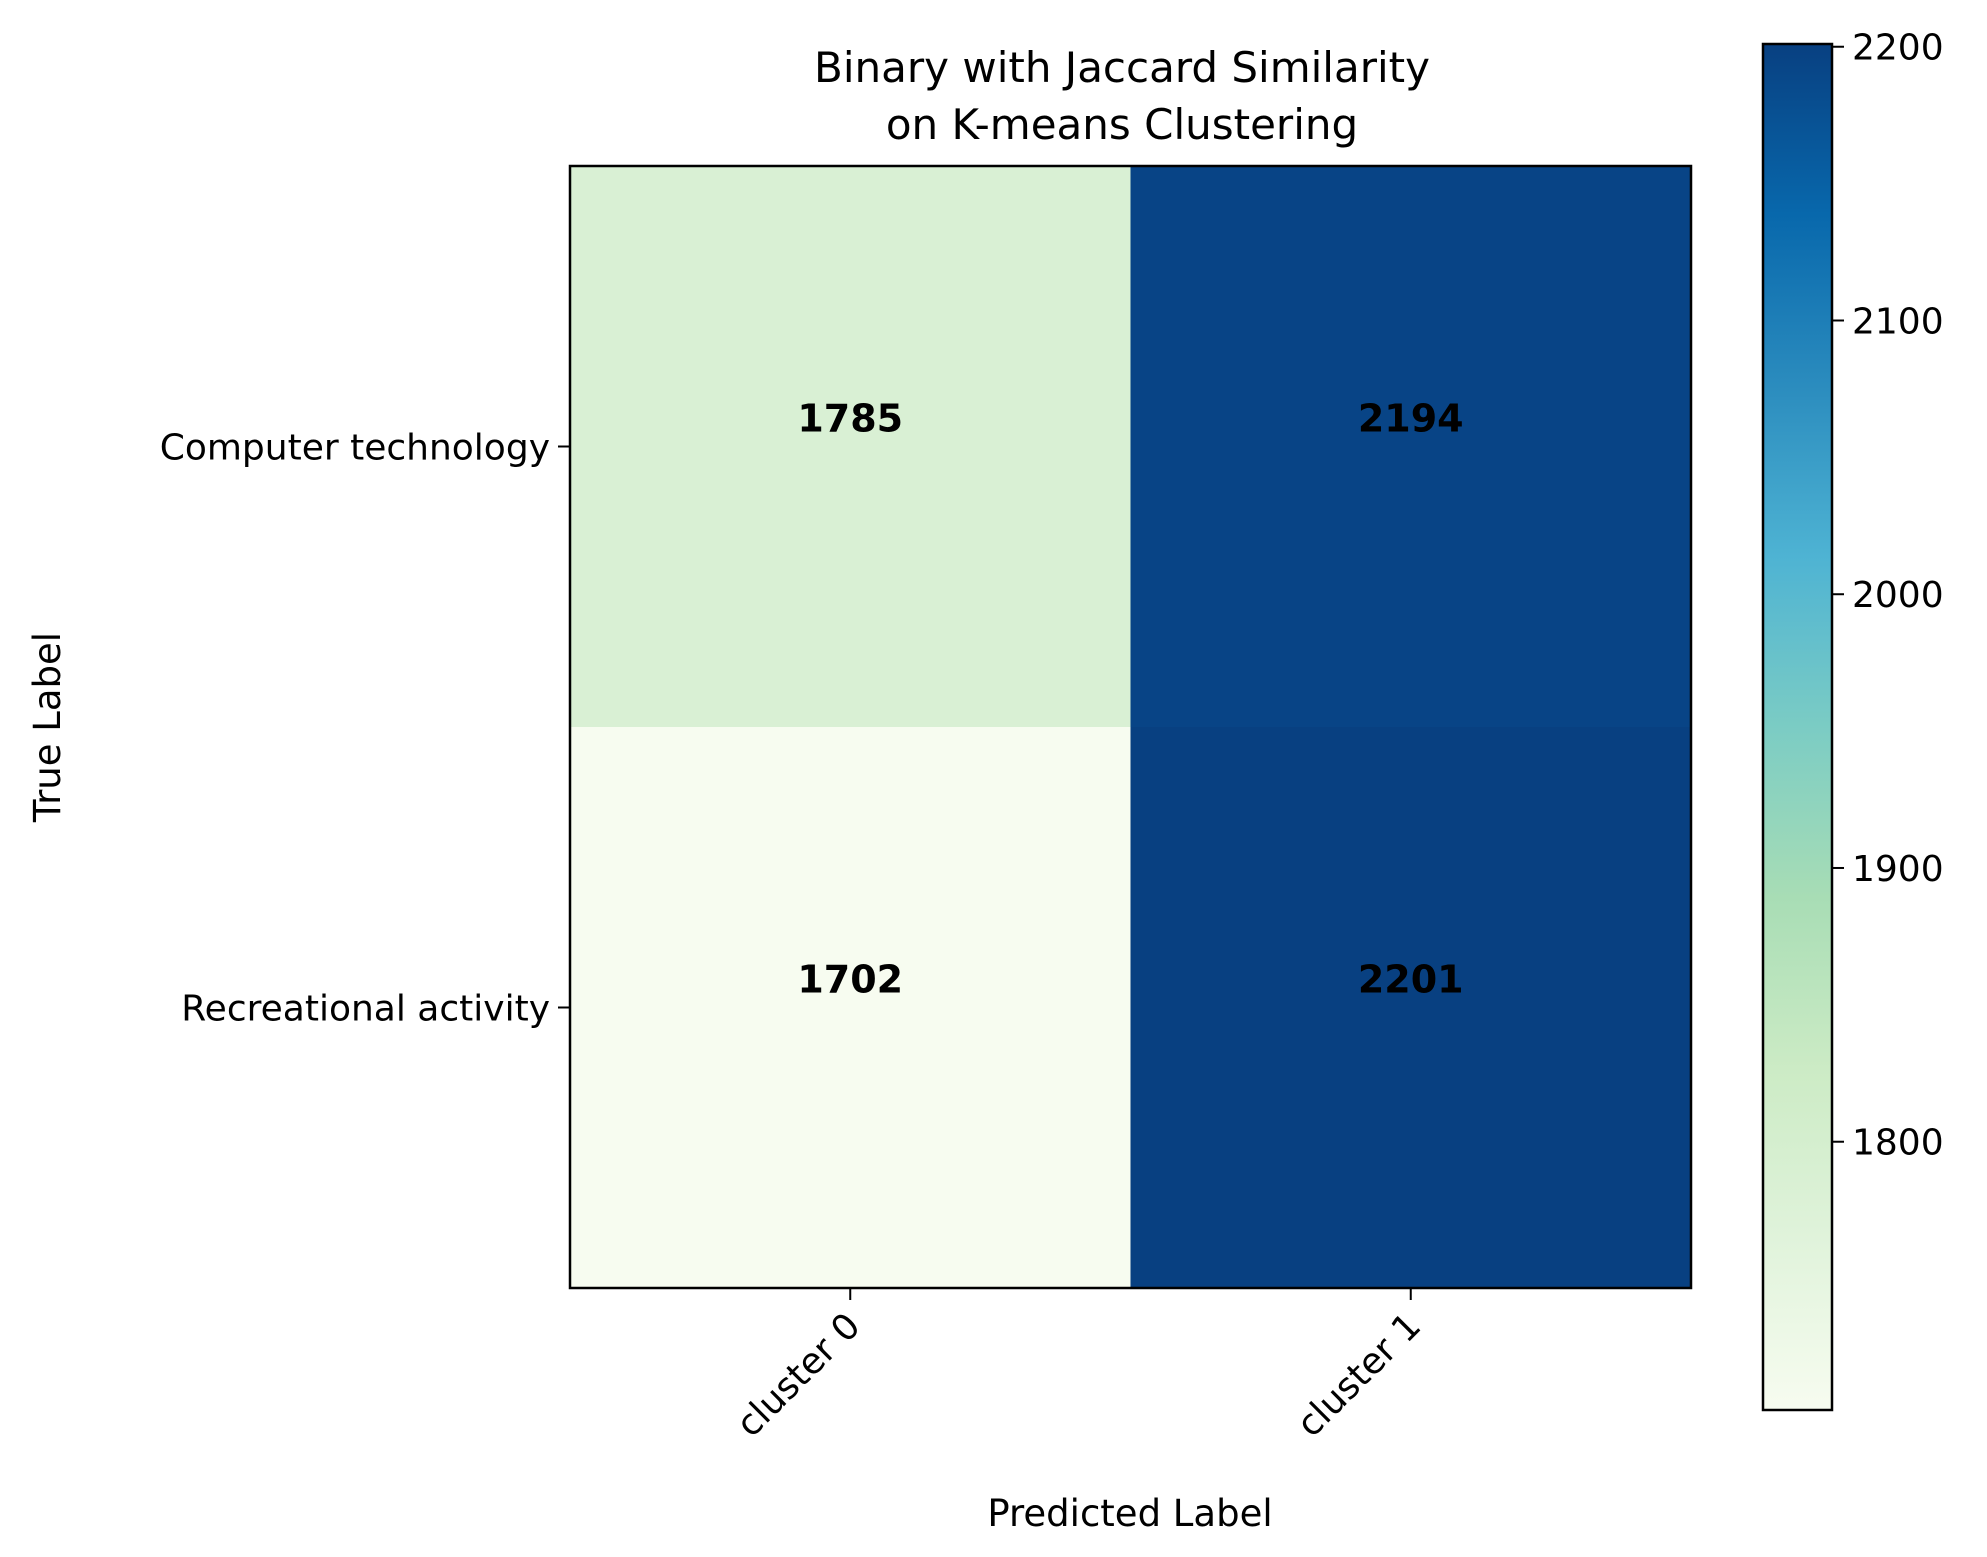 The image size is (1987, 1557). Describe the element at coordinates (1122, 67) in the screenshot. I see `chart-title-line-1: Binary with Jaccard Similarity` at that location.